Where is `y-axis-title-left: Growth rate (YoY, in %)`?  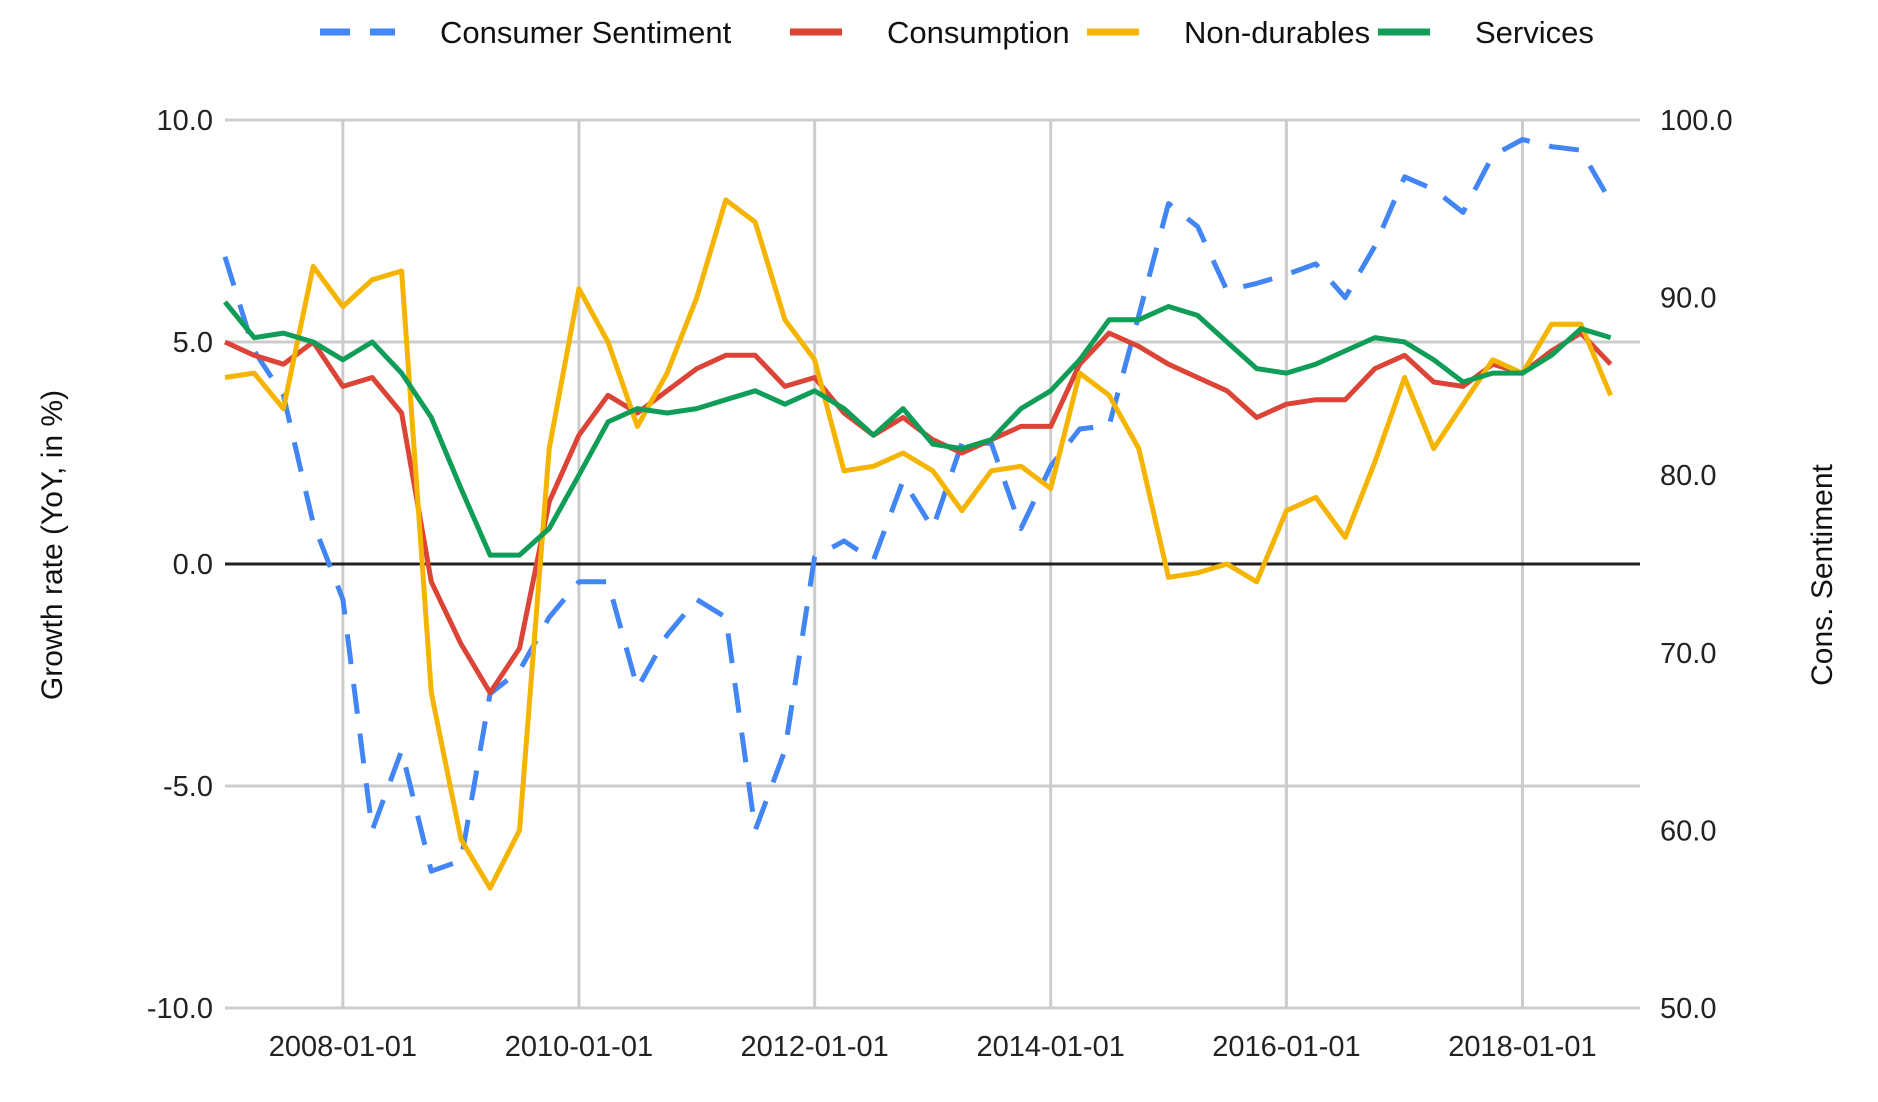 y-axis-title-left: Growth rate (YoY, in %) is located at coordinates (52, 545).